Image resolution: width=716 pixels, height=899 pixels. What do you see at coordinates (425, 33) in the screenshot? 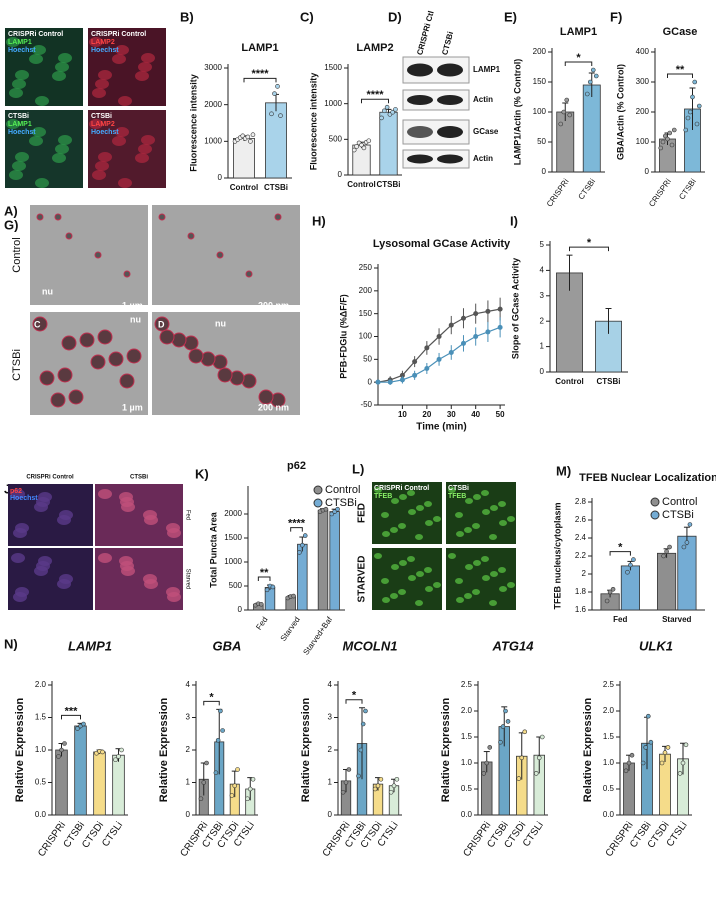
I see `lane-label: CRISPRi Ctl` at bounding box center [425, 33].